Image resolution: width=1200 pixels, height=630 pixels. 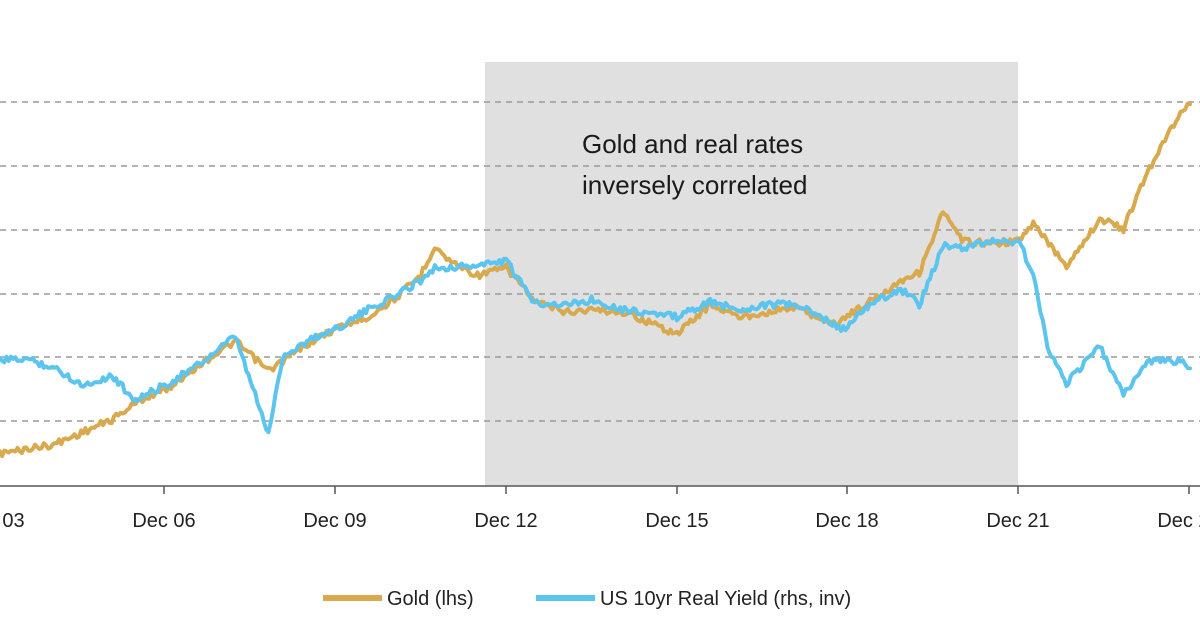 What do you see at coordinates (505, 521) in the screenshot?
I see `x-tick-label: Dec 12` at bounding box center [505, 521].